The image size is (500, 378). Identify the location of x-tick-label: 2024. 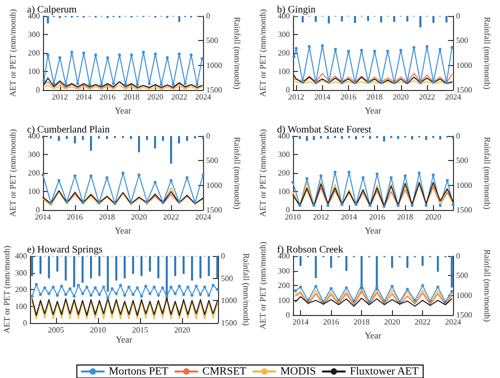
(203, 97).